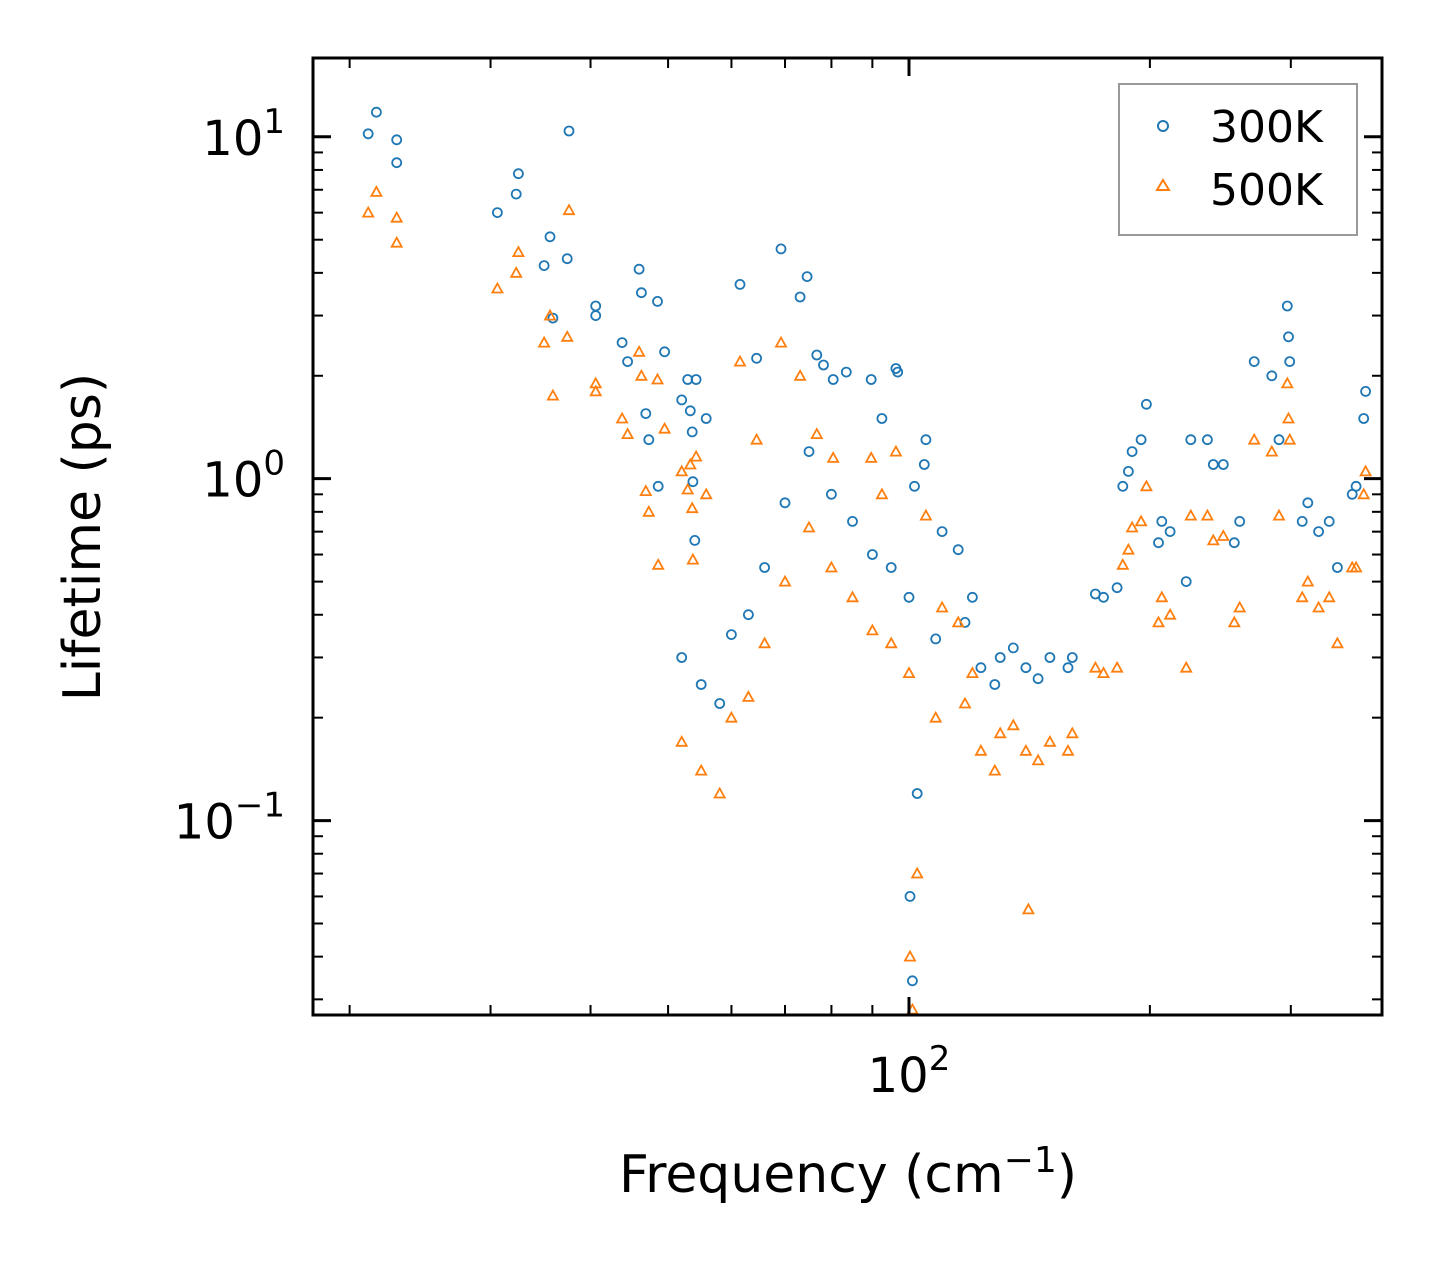 This screenshot has height=1265, width=1442. What do you see at coordinates (1267, 190) in the screenshot?
I see `legend-500k-label: 500K` at bounding box center [1267, 190].